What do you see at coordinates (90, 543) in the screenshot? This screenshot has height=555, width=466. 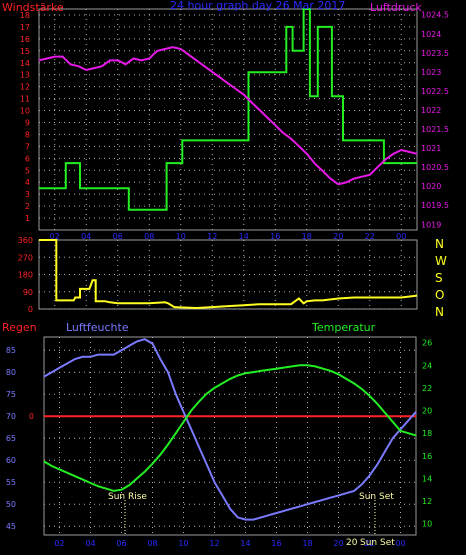 I see `ht-x-tick-04: 04` at bounding box center [90, 543].